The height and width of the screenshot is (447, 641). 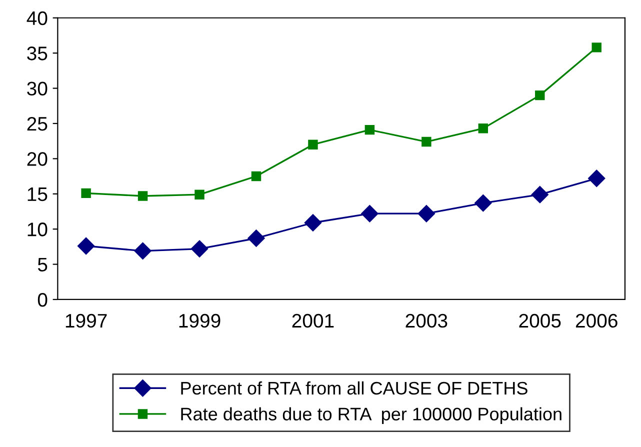 I want to click on y-tick-label: 30, so click(x=37, y=89).